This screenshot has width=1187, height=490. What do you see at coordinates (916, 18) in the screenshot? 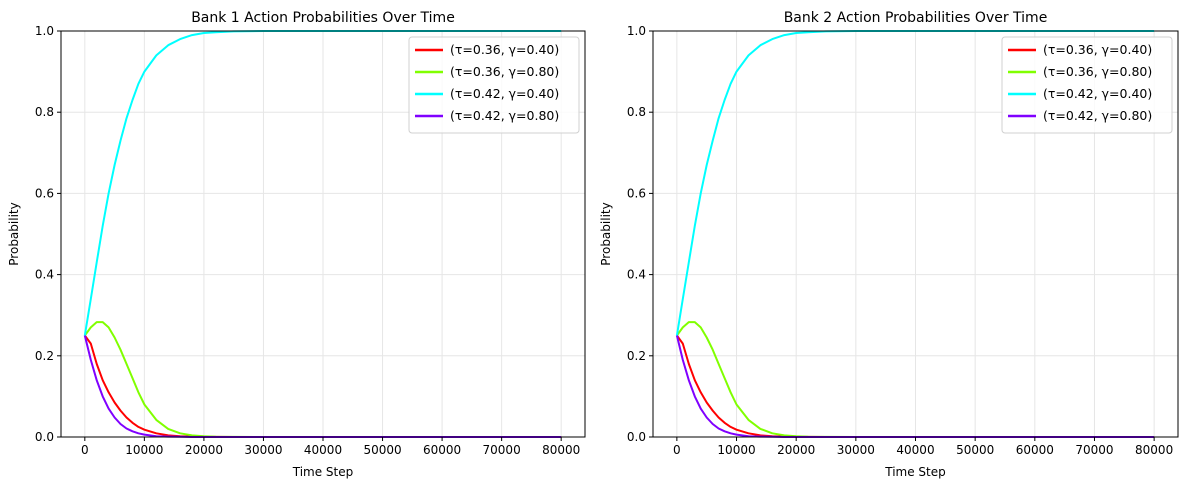
I see `chart-title: Bank 2 Action Probabilities Over Time` at bounding box center [916, 18].